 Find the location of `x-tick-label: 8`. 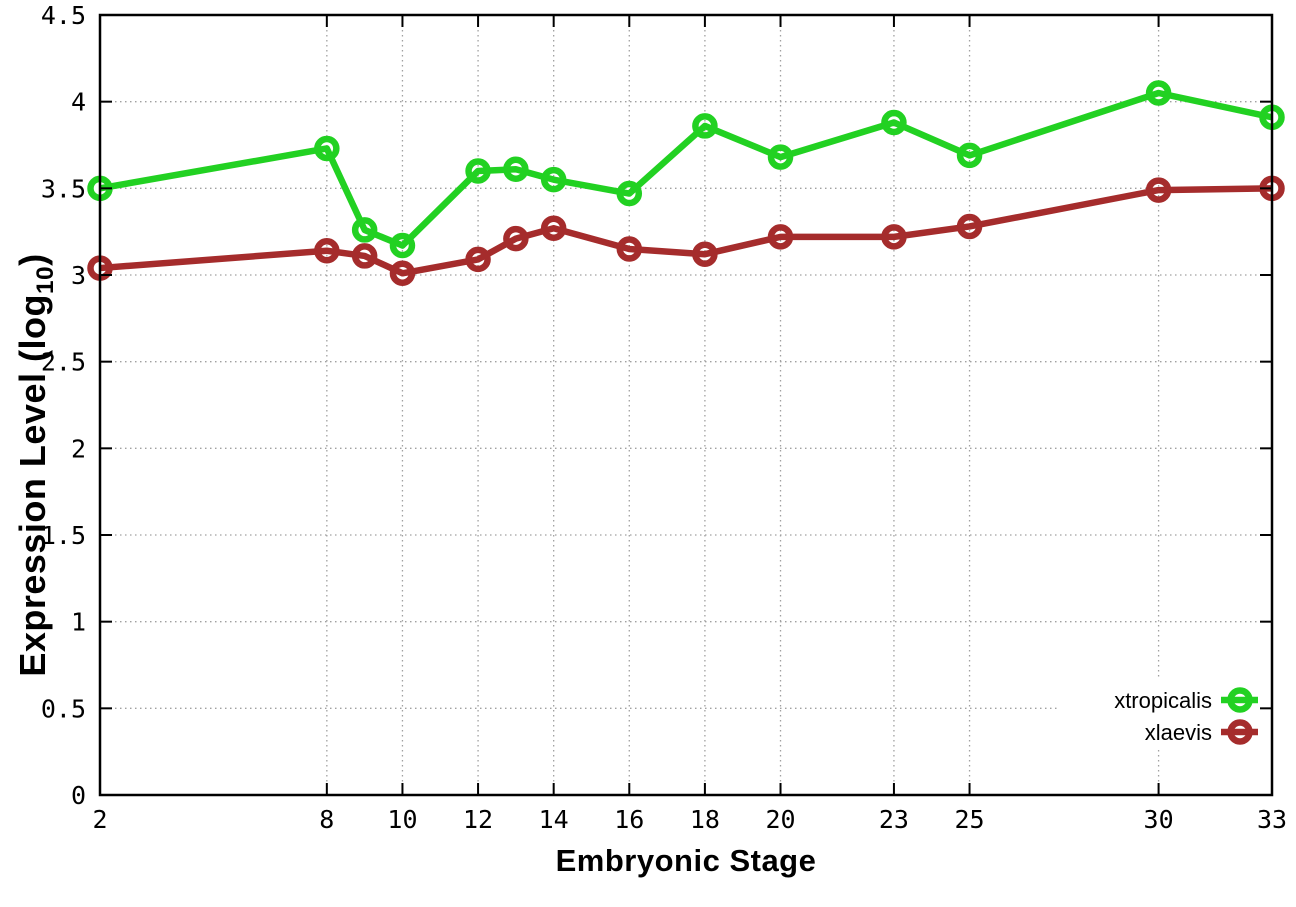

x-tick-label: 8 is located at coordinates (326, 819).